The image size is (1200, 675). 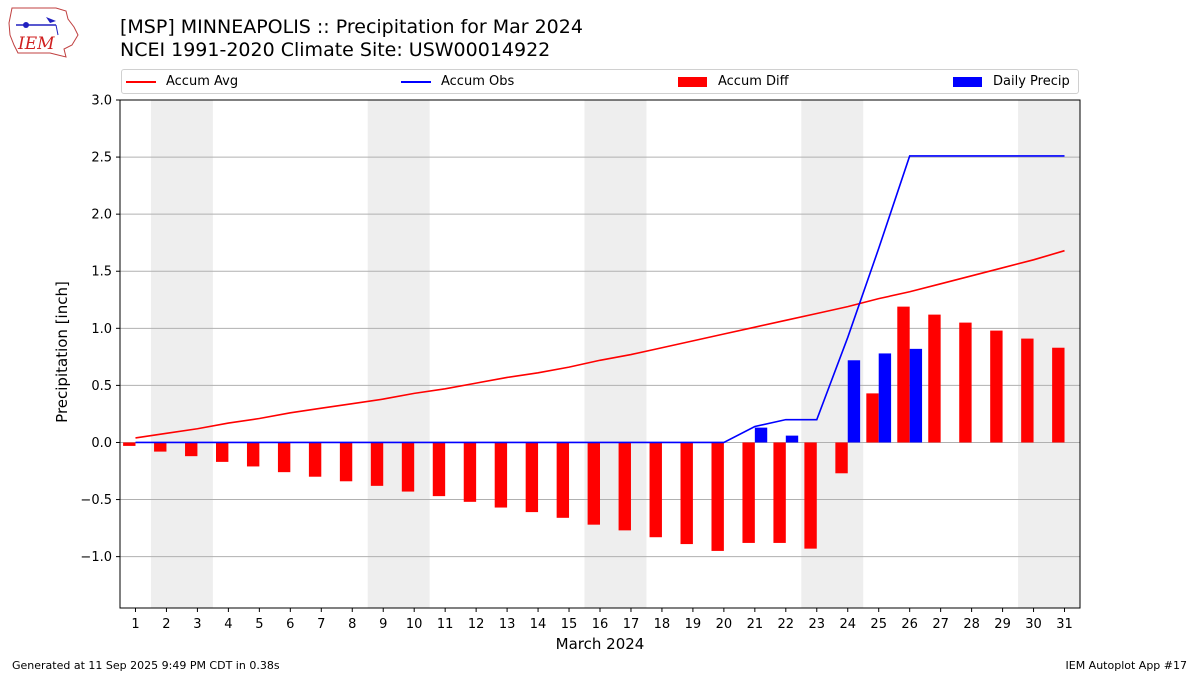 What do you see at coordinates (101, 443) in the screenshot?
I see `y-tick-label: 0.0` at bounding box center [101, 443].